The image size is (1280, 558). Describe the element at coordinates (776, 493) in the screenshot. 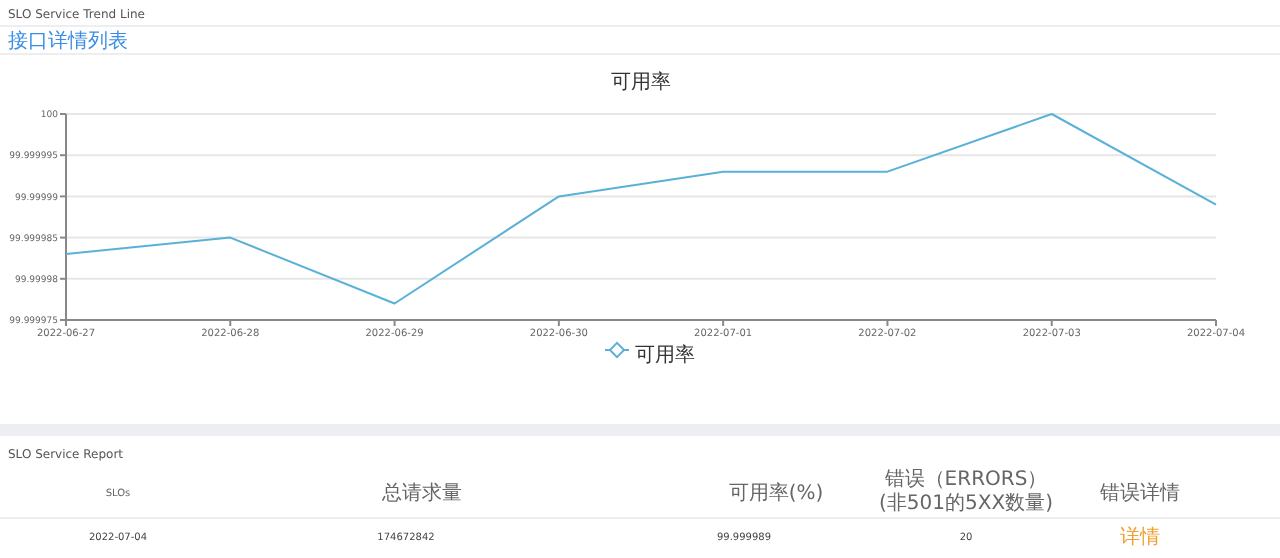

I see `text: 可用率(%)` at that location.